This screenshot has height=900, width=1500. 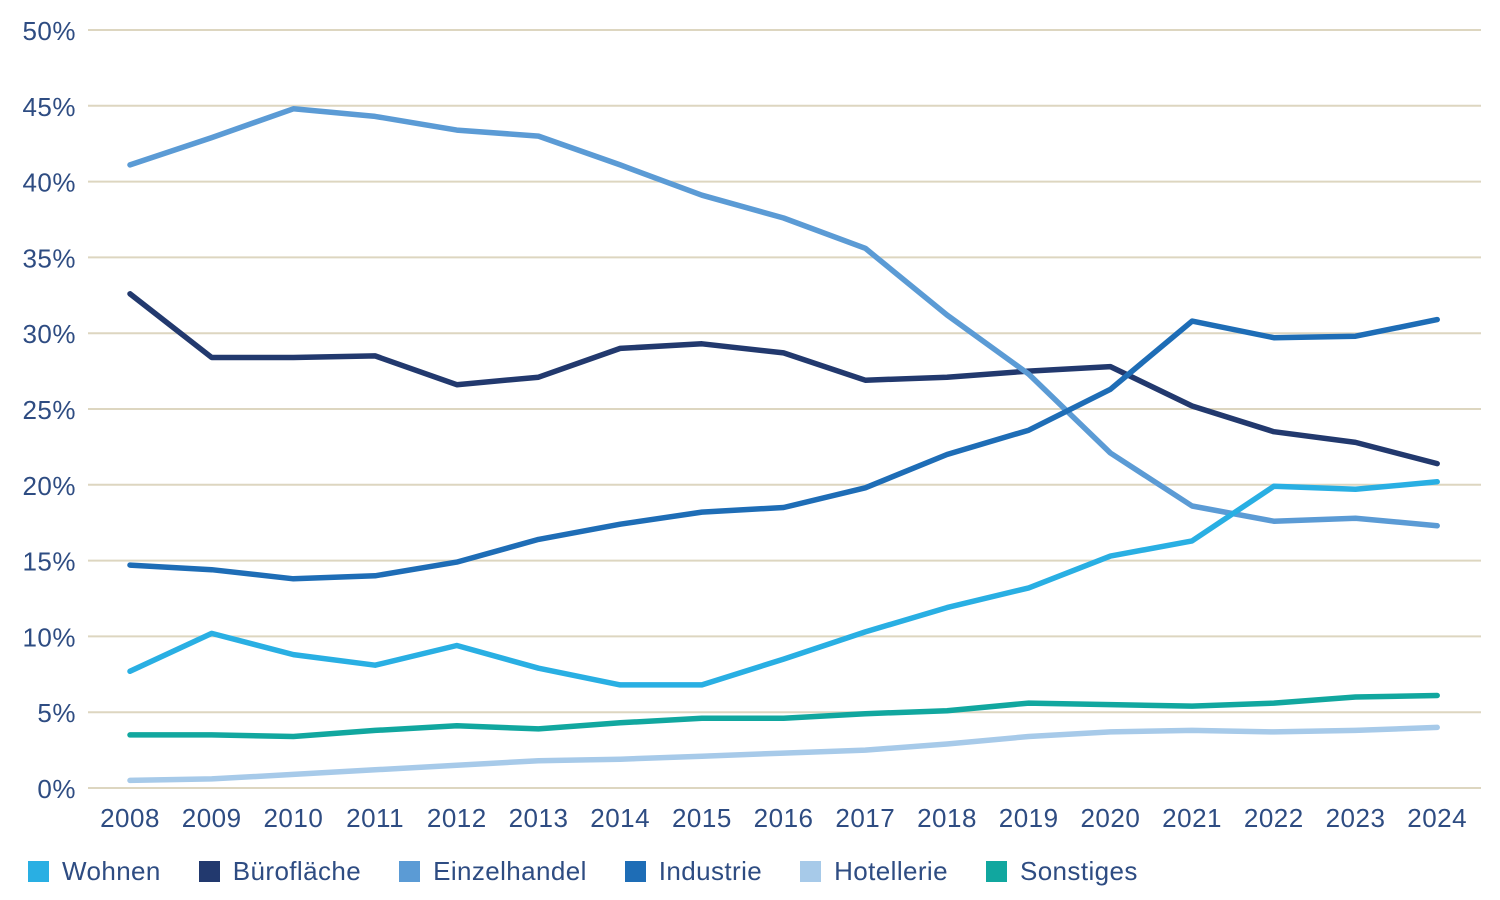 I want to click on legend-item-industrie: Industrie, so click(x=693, y=871).